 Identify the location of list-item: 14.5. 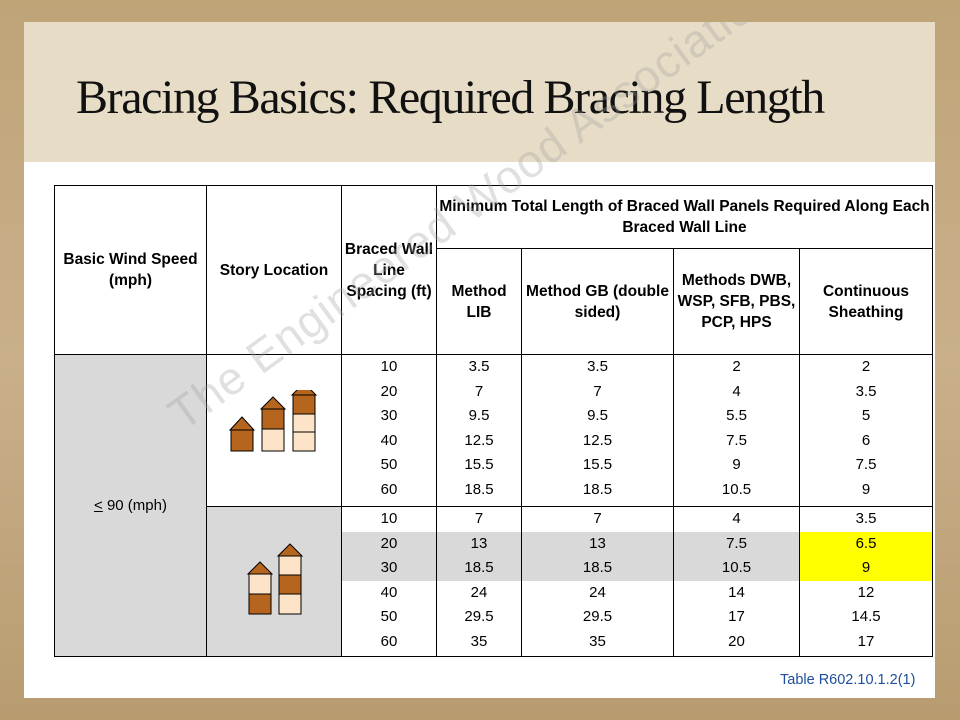
(866, 616).